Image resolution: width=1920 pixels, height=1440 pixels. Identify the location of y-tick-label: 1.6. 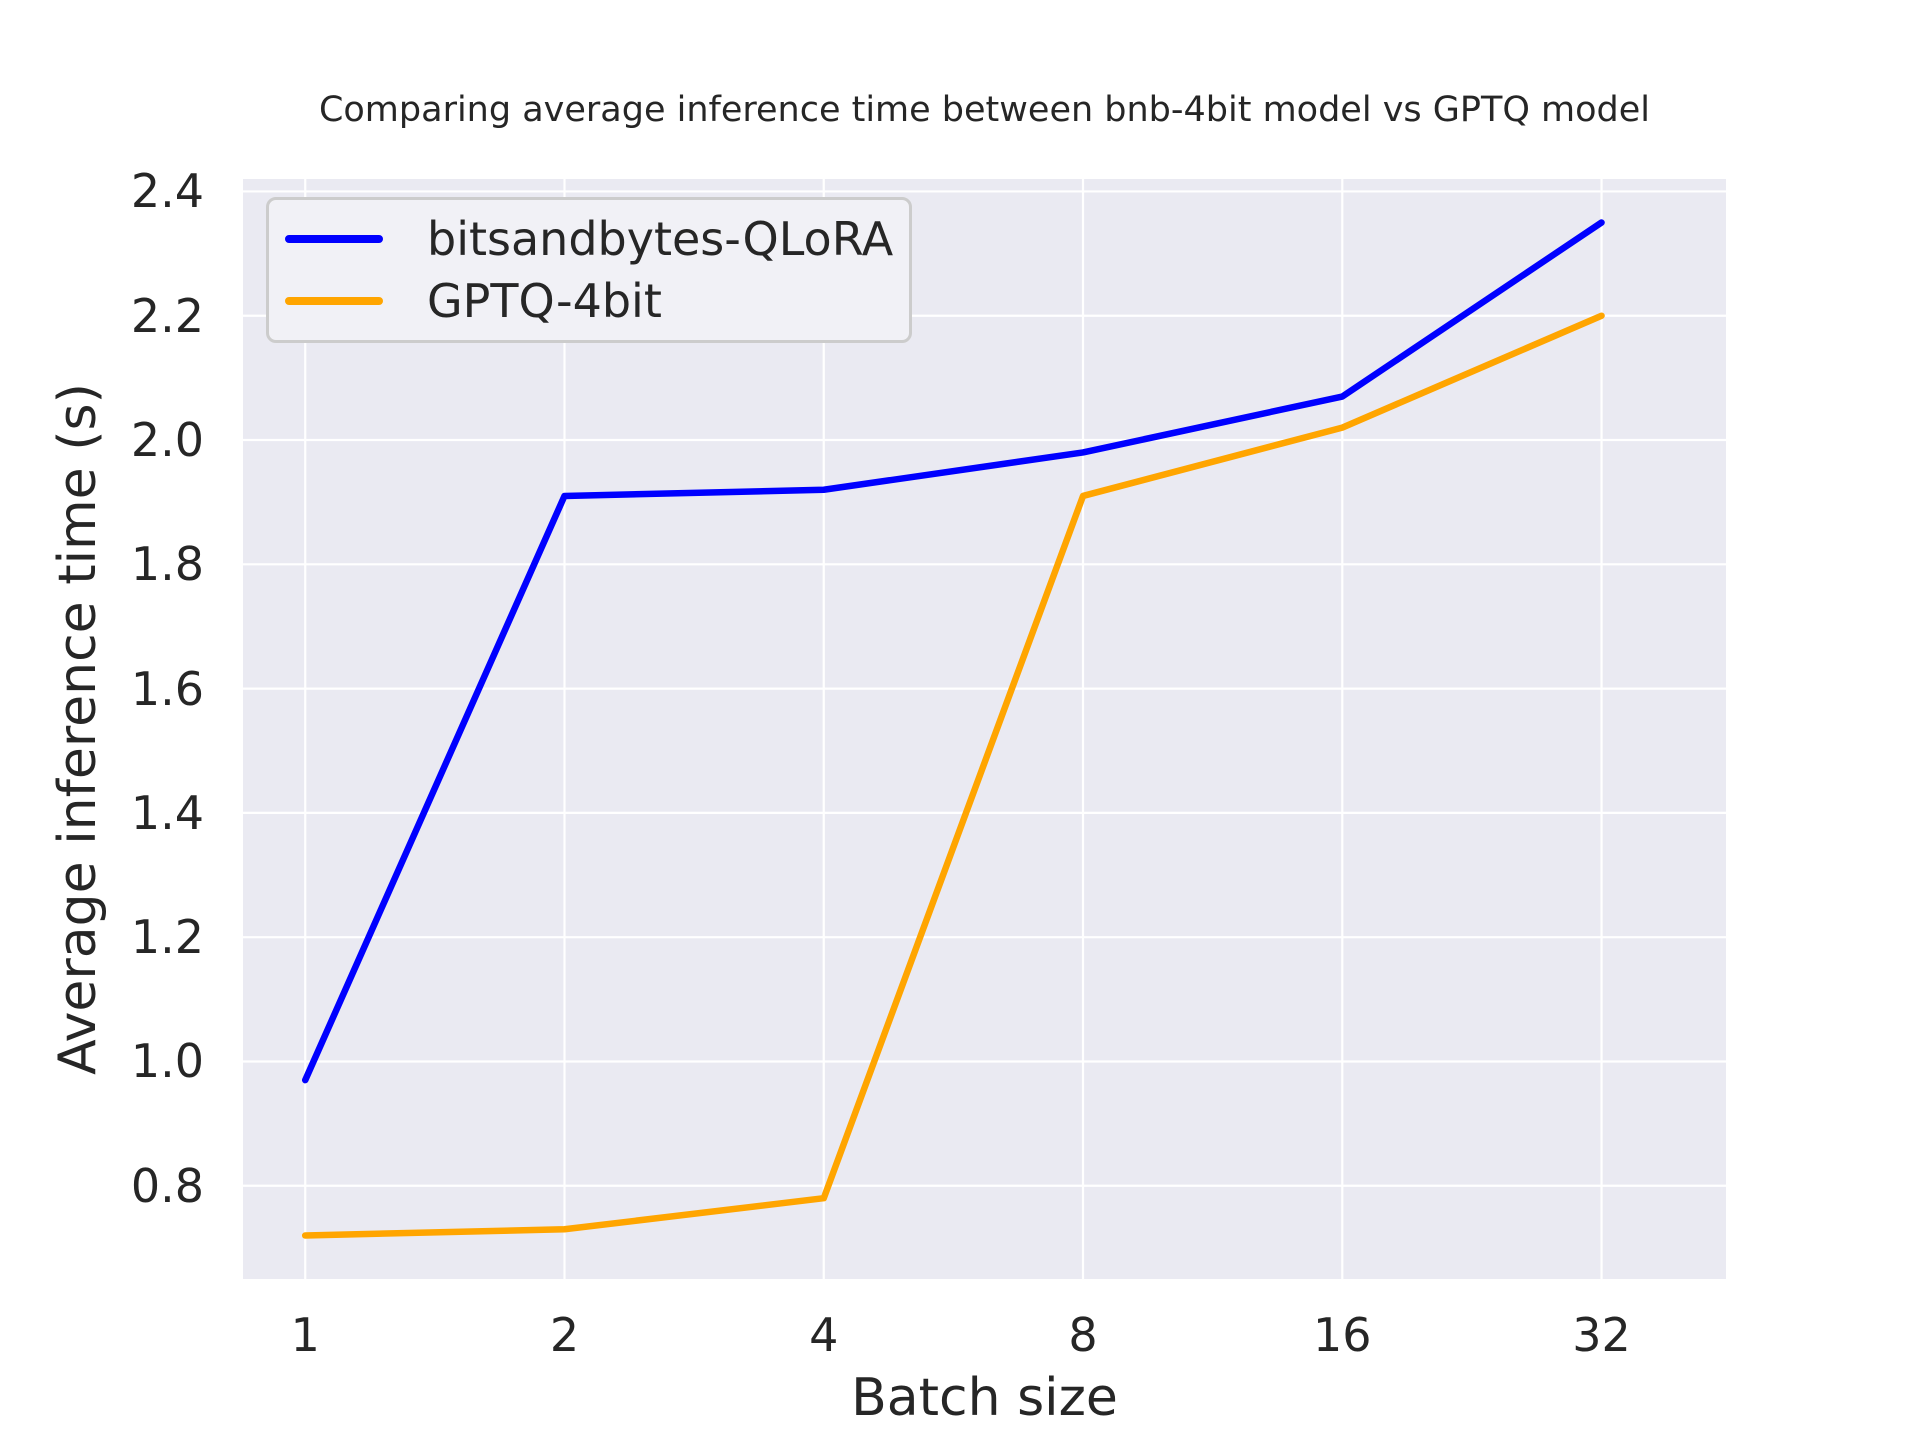
(167, 688).